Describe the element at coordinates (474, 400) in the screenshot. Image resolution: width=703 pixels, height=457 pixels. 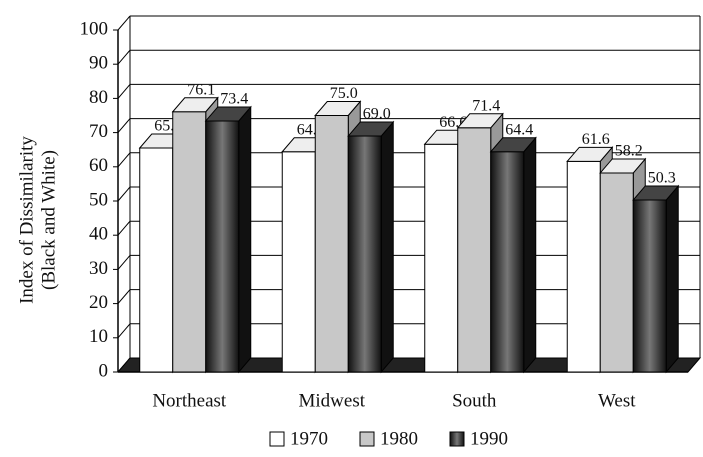
I see `x-tick-label: South` at that location.